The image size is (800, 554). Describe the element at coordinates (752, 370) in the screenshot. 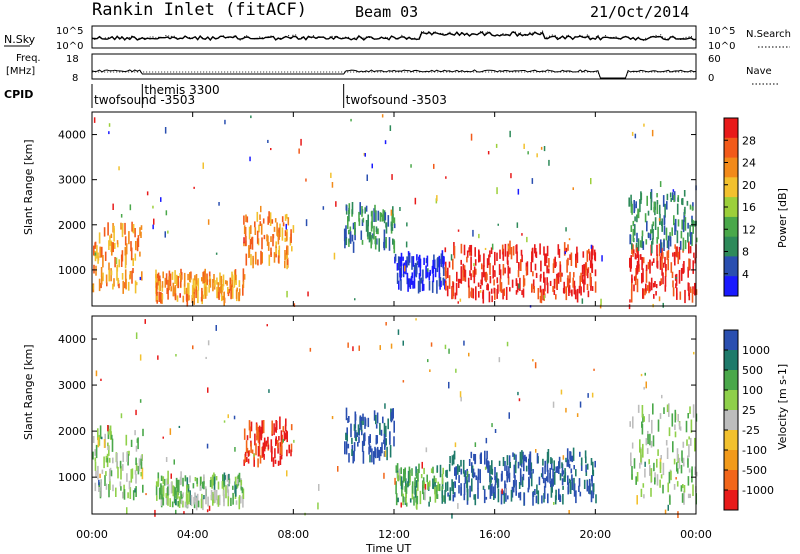

I see `colorbar-tick-label: 500` at that location.